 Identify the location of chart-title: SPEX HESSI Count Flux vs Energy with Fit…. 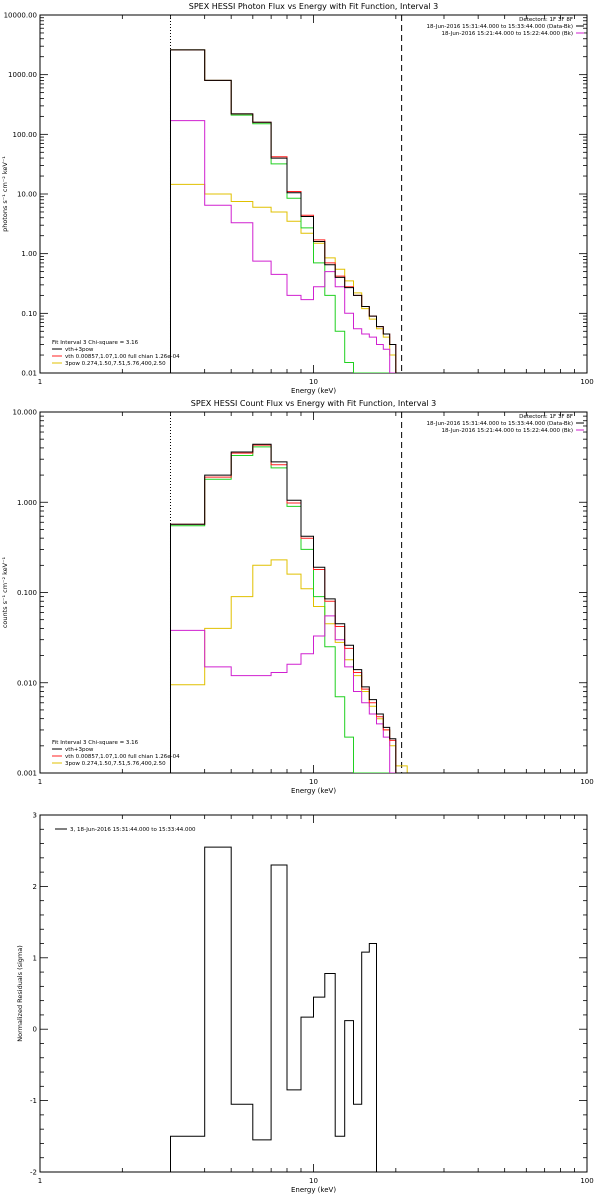
(313, 403).